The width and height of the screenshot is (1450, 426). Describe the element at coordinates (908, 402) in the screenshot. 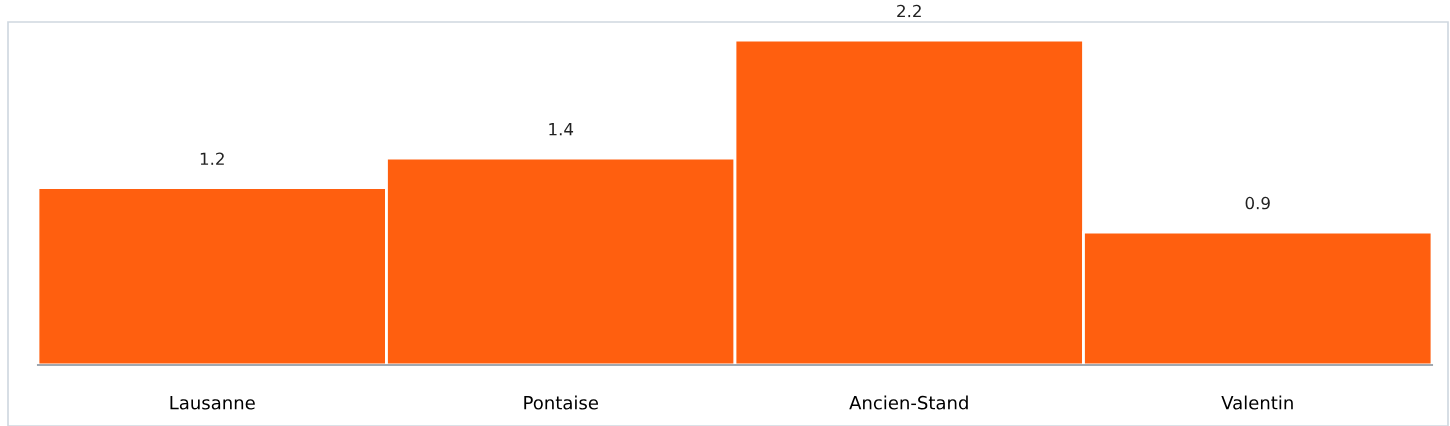

I see `x-tick-label: Ancien-Stand` at that location.